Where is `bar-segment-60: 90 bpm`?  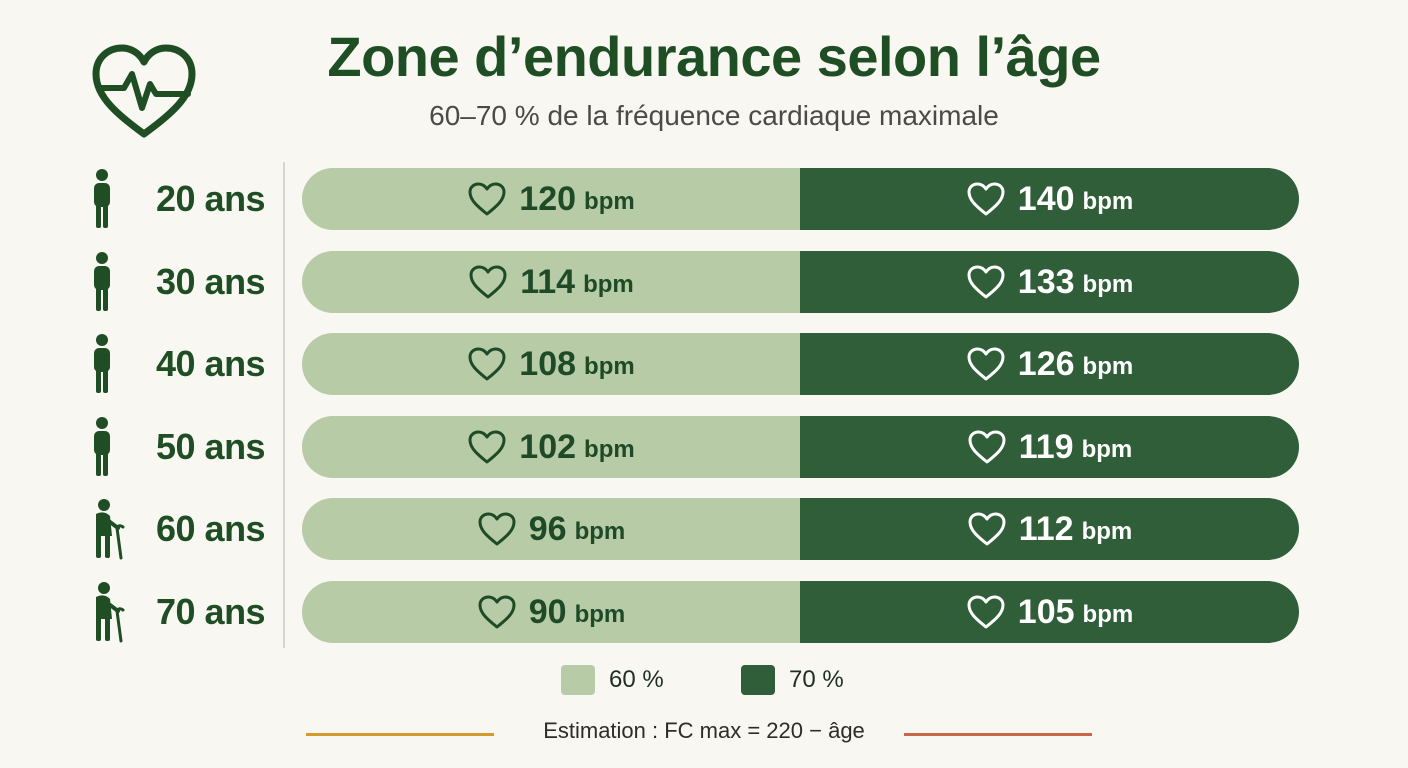
bar-segment-60: 90 bpm is located at coordinates (551, 612).